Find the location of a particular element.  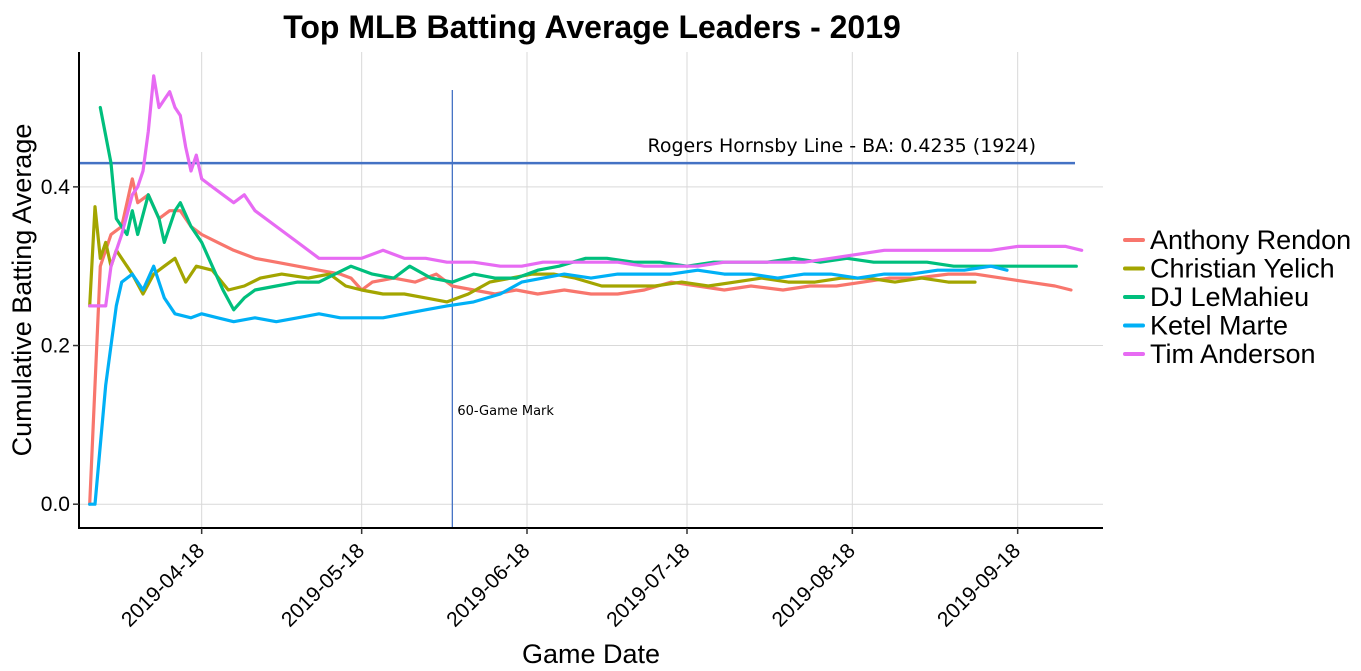

legend-label-anthony-rendon: Anthony Rendon is located at coordinates (1250, 240).